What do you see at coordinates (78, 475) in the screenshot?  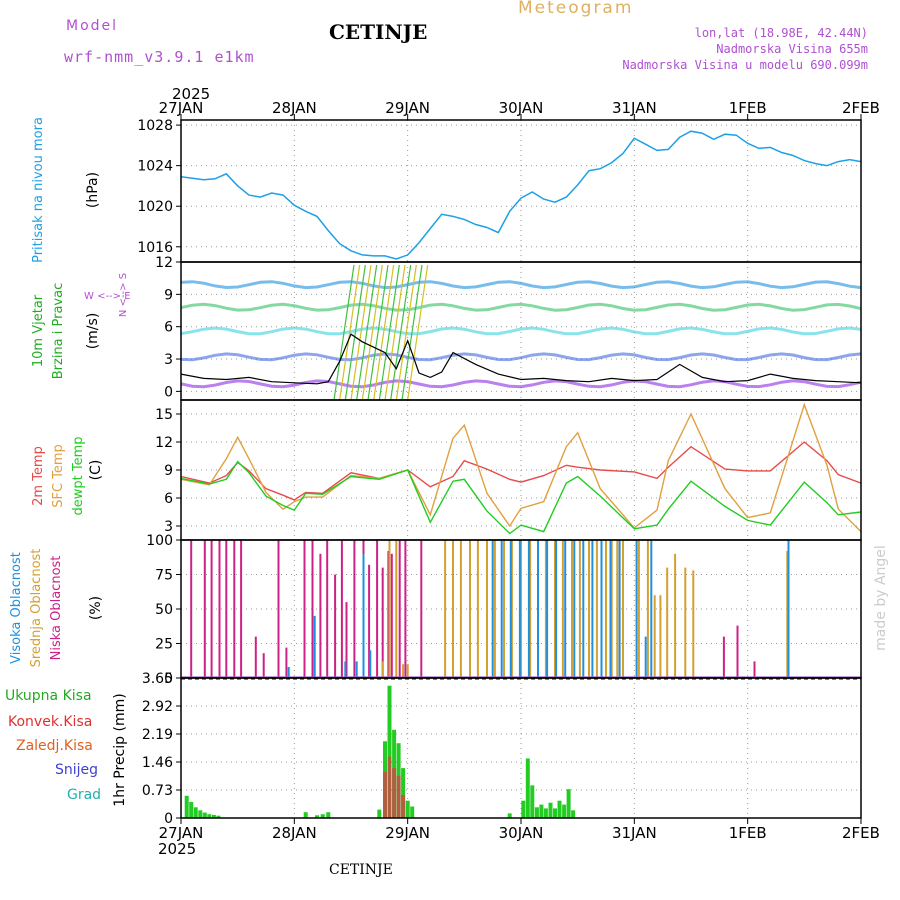 I see `dew-axis-label: dewpt Temp` at bounding box center [78, 475].